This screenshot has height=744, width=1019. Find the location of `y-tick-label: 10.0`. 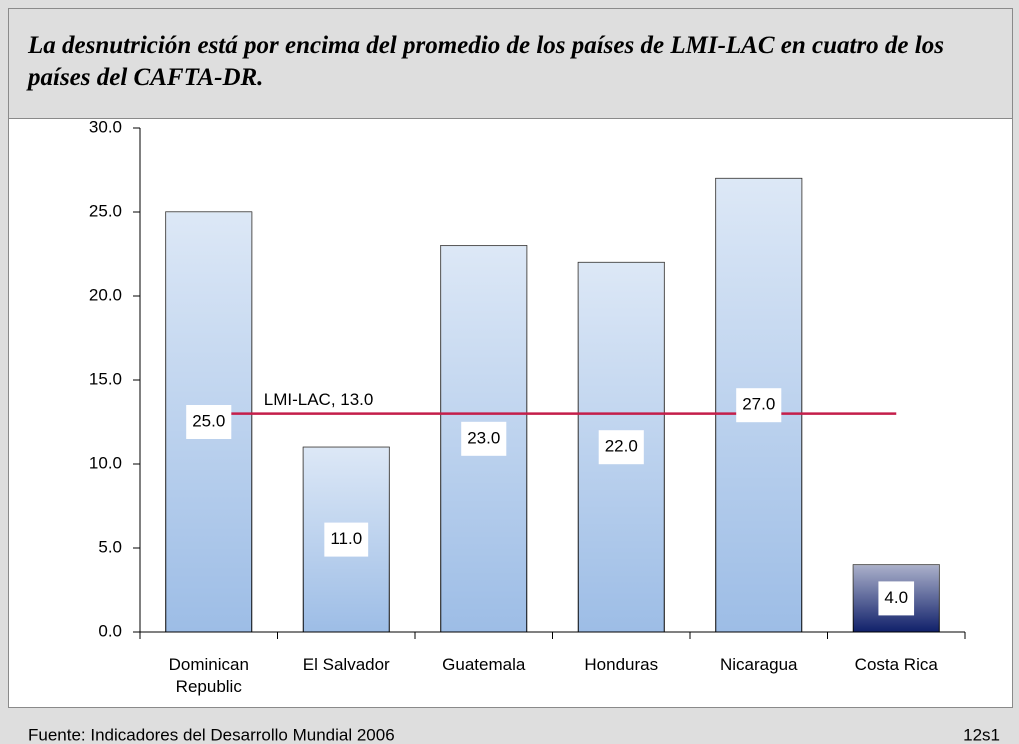

y-tick-label: 10.0 is located at coordinates (105, 462).